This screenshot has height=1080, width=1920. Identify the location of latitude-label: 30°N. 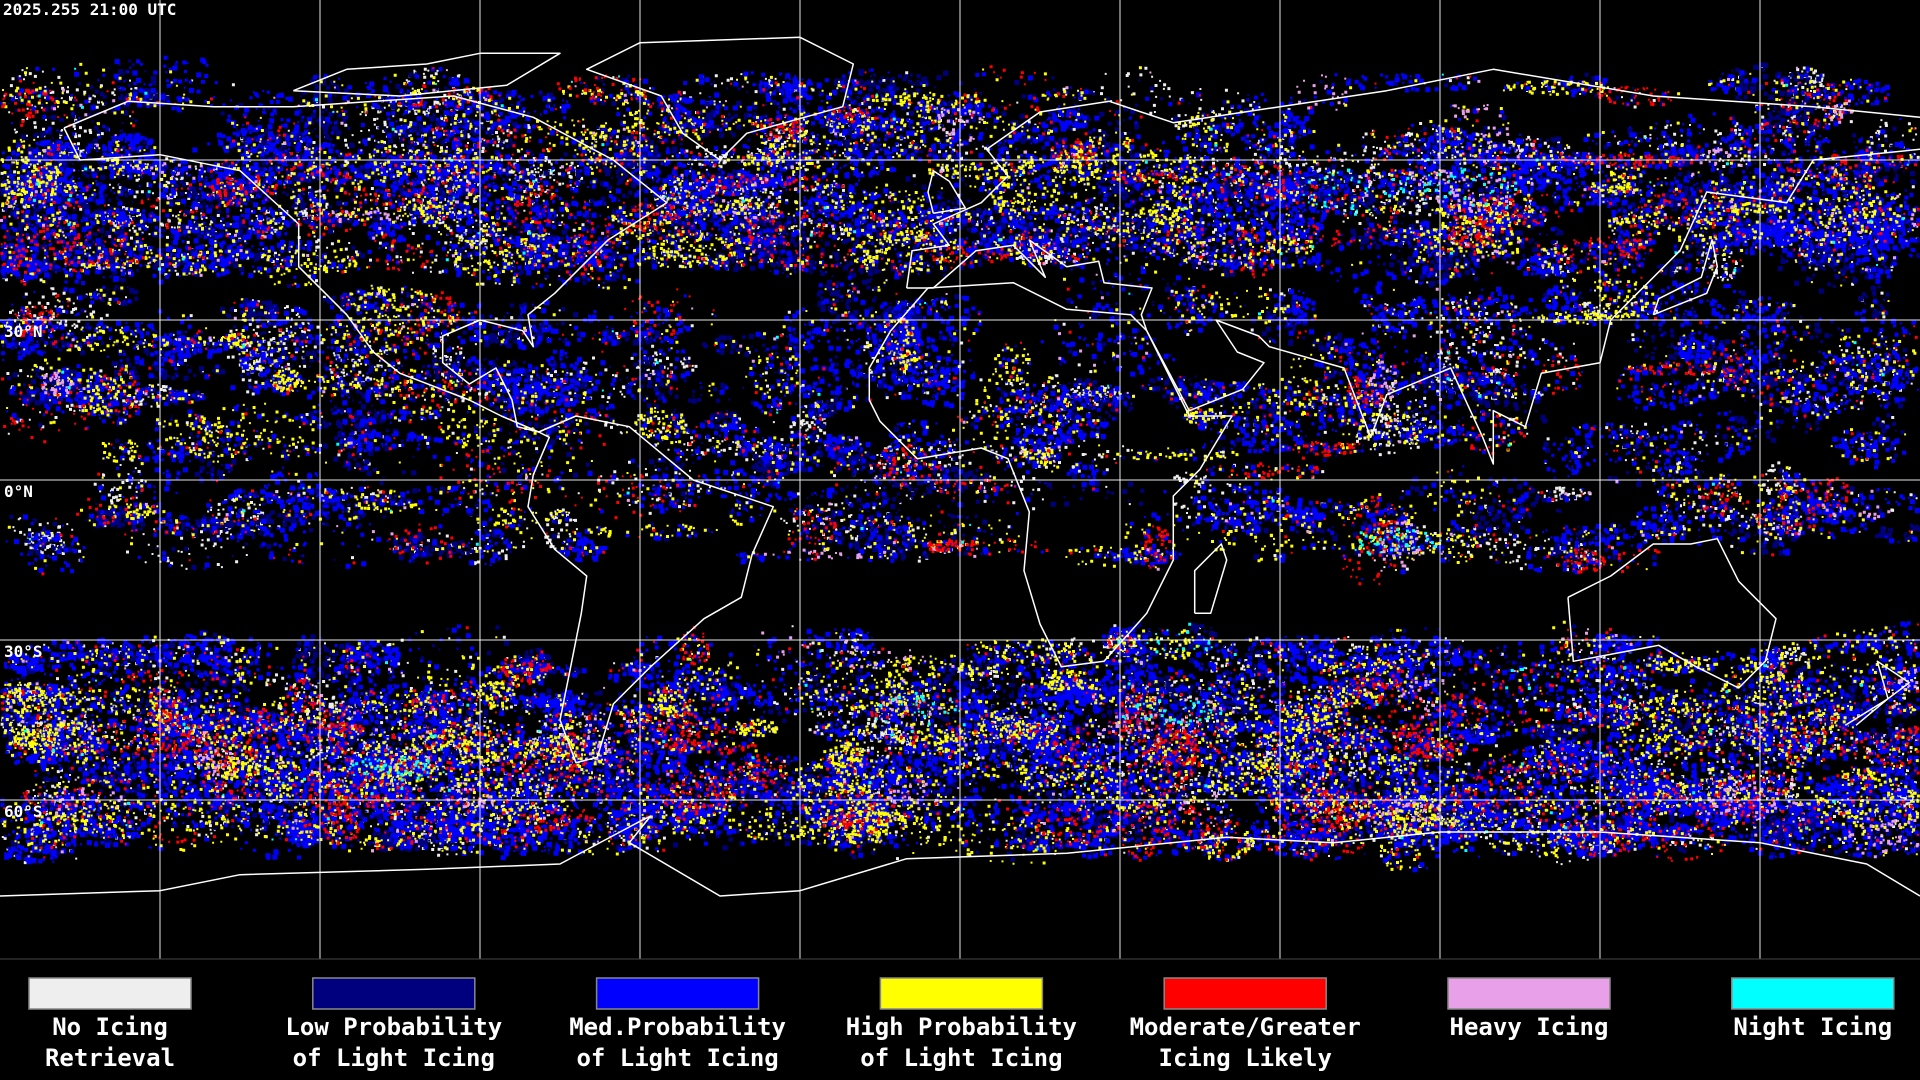
(23, 331).